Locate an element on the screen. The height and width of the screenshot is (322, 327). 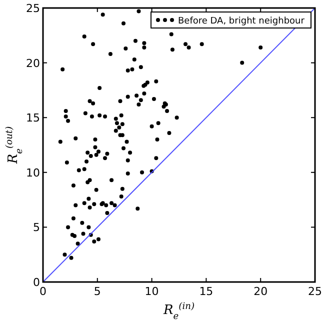
x-tick-label: 10 is located at coordinates (151, 291).